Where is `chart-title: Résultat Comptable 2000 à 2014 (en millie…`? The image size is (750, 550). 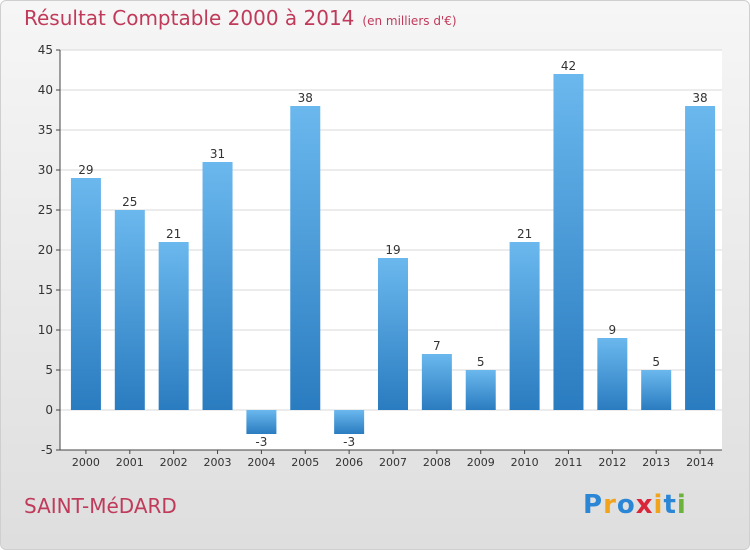
chart-title: Résultat Comptable 2000 à 2014 (en millie… is located at coordinates (240, 18).